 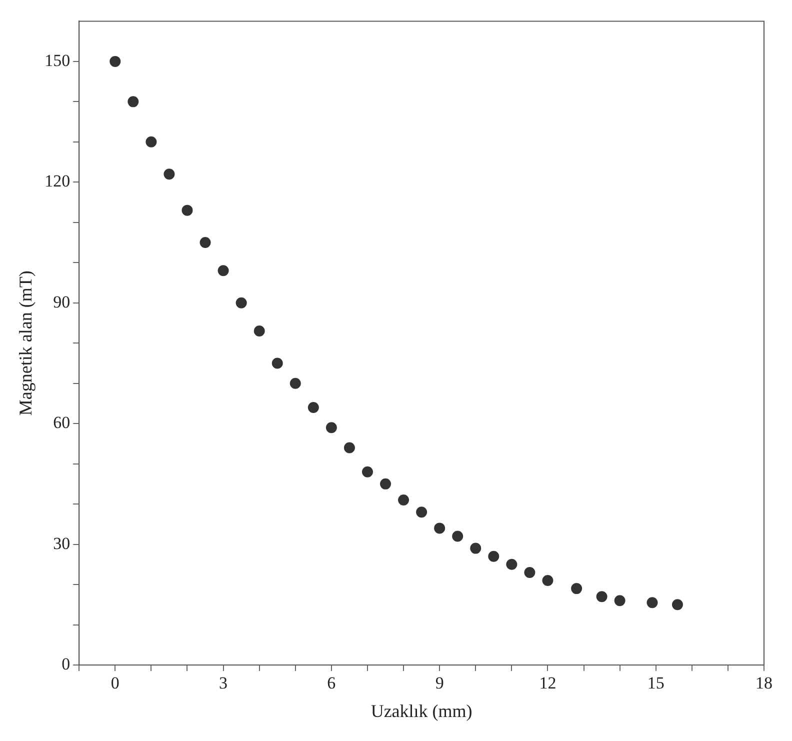 What do you see at coordinates (57, 60) in the screenshot?
I see `y-tick-label: 150` at bounding box center [57, 60].